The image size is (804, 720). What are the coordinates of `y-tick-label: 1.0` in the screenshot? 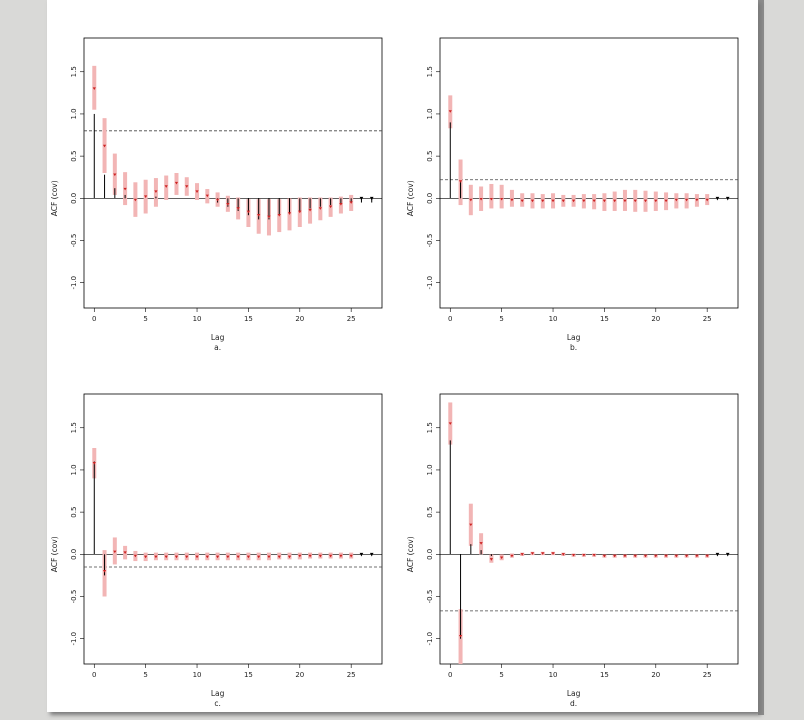 It's located at (430, 469).